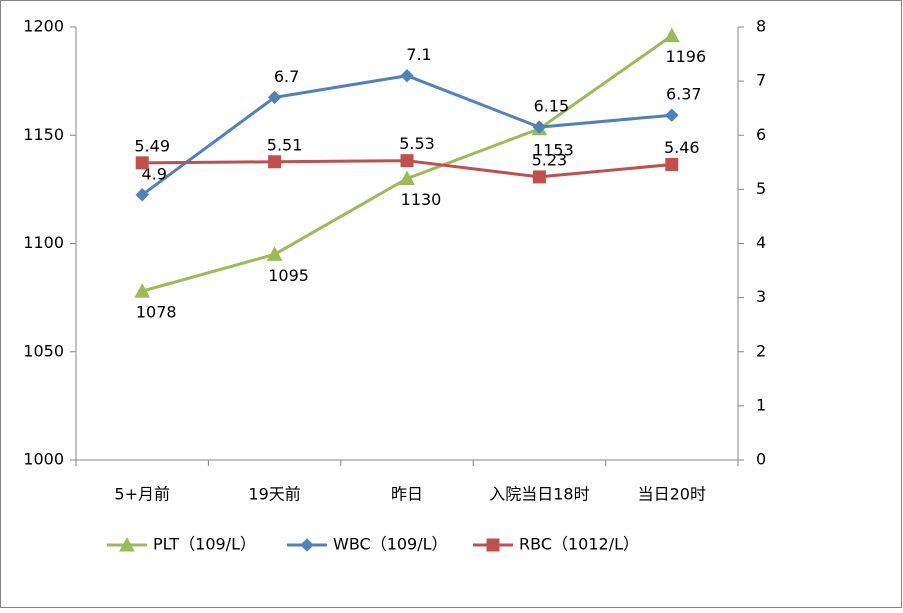  I want to click on data-label: 1196, so click(685, 56).